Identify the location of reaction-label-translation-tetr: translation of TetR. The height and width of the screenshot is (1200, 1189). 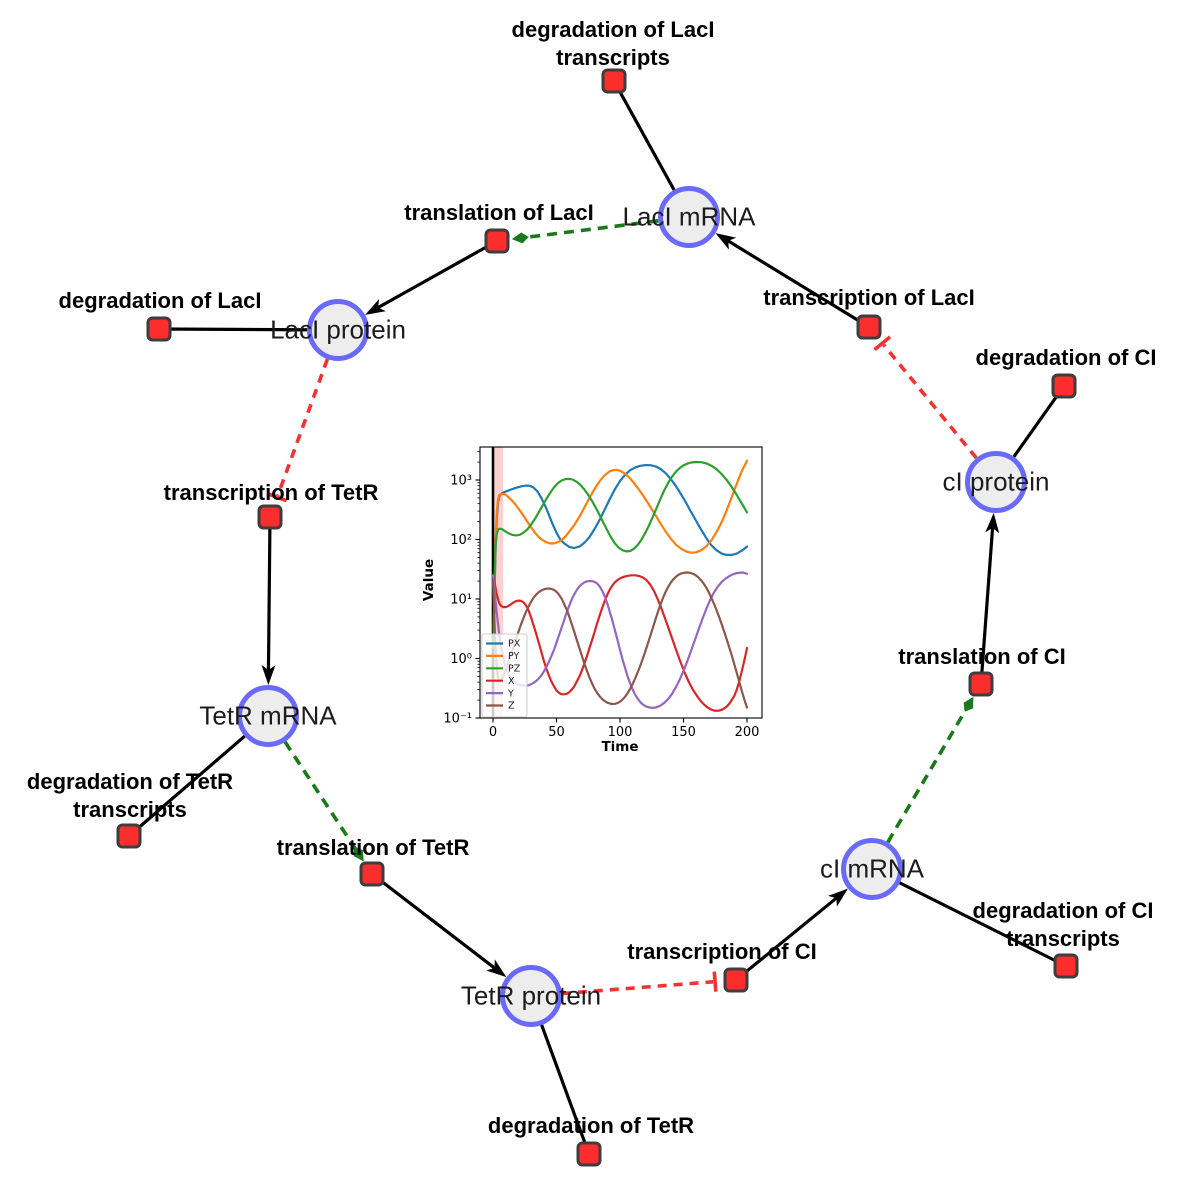
(373, 848).